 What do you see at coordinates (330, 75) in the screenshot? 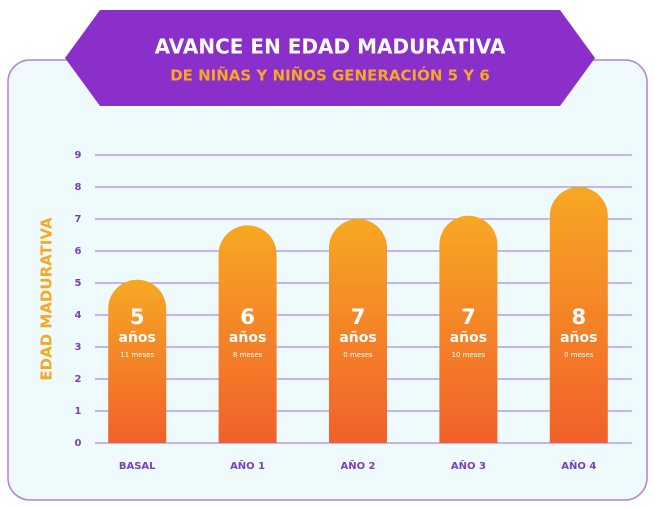
I see `chart-subtitle: DE NIÑAS Y NIÑOS GENERACIÓN 5 Y 6` at bounding box center [330, 75].